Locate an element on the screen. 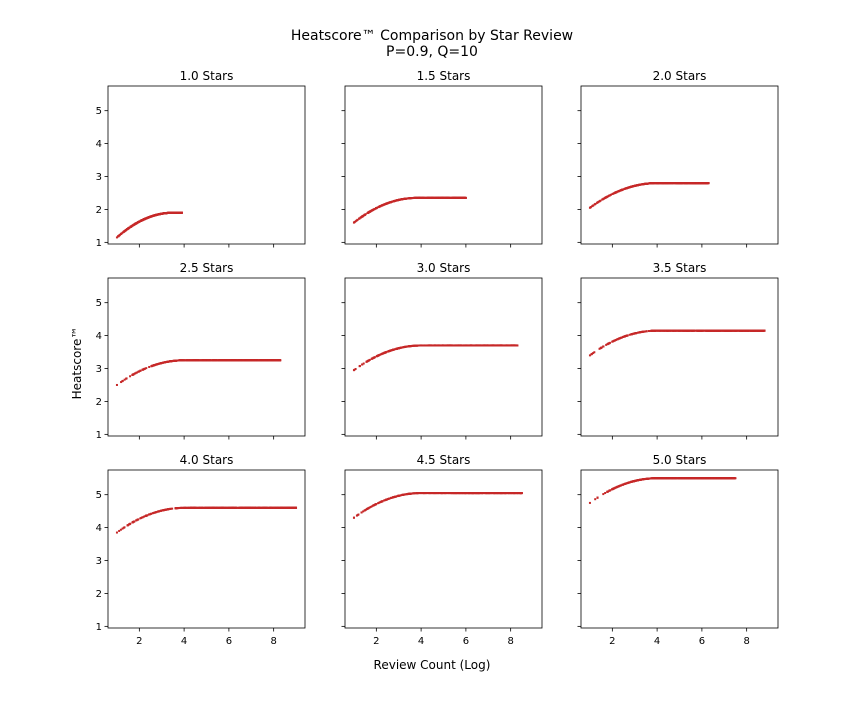  scatter-points is located at coordinates (206, 520).